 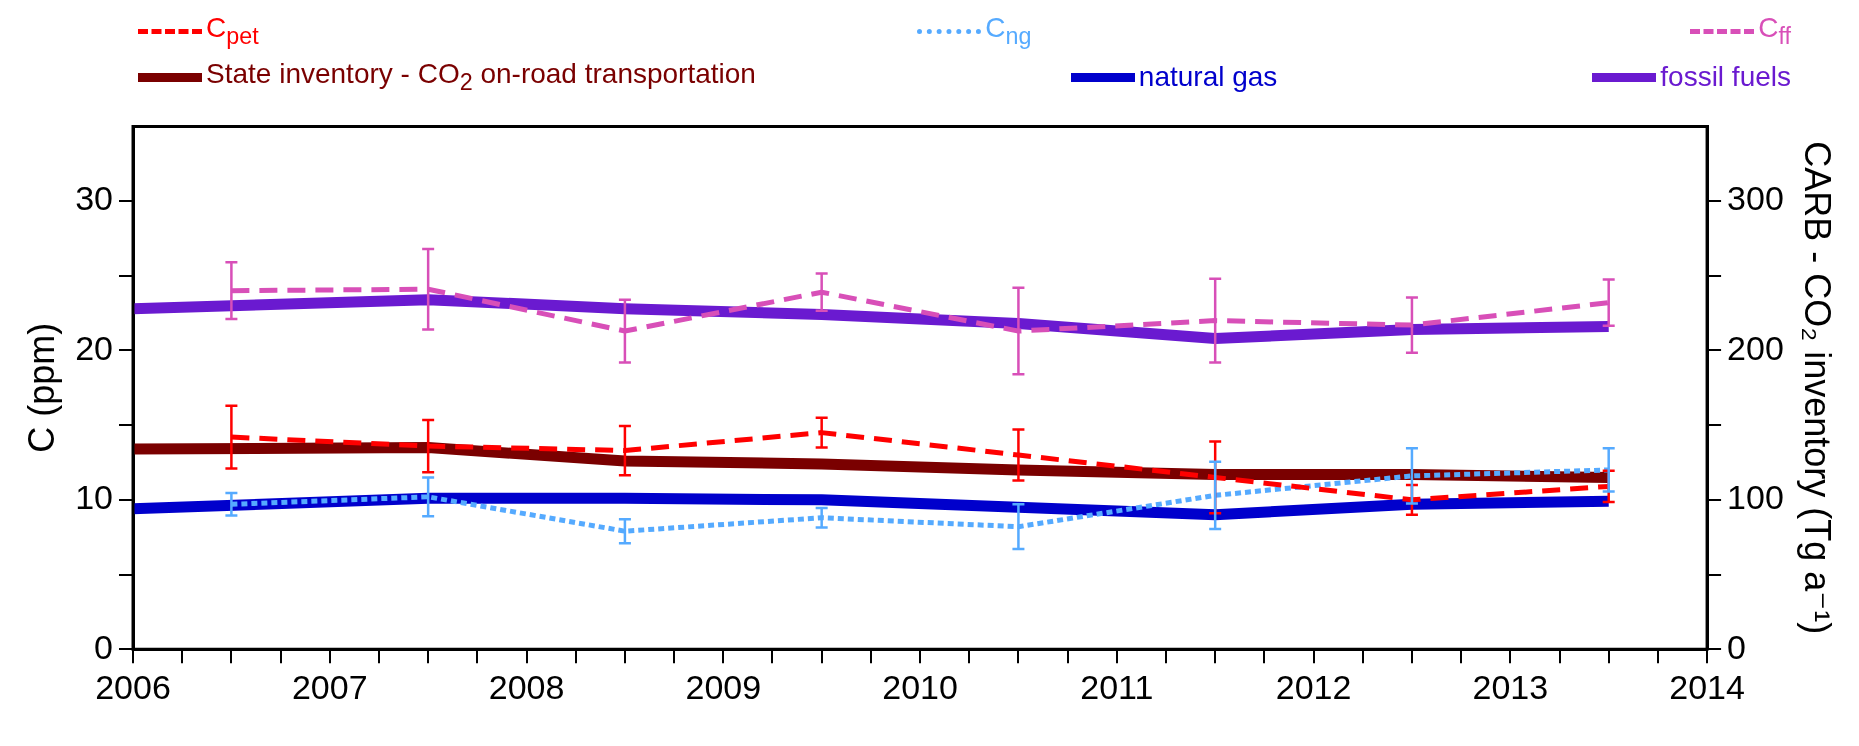 I want to click on x-tick-label: 2011, so click(x=1117, y=686).